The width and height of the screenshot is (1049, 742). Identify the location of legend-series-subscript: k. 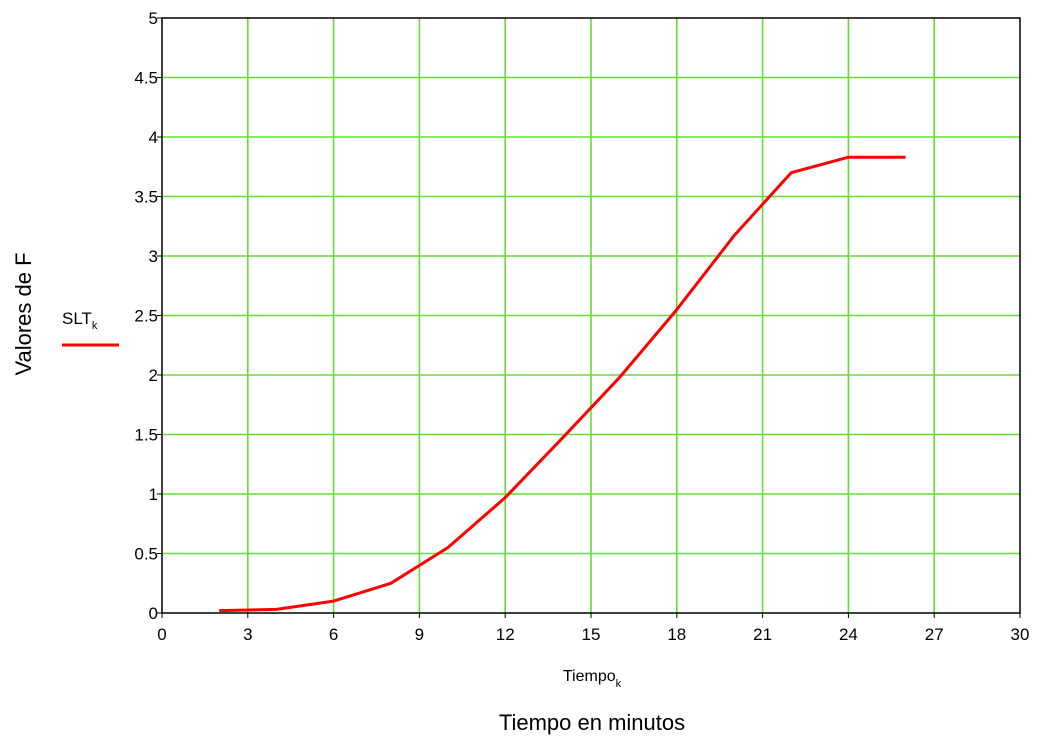
(95, 326).